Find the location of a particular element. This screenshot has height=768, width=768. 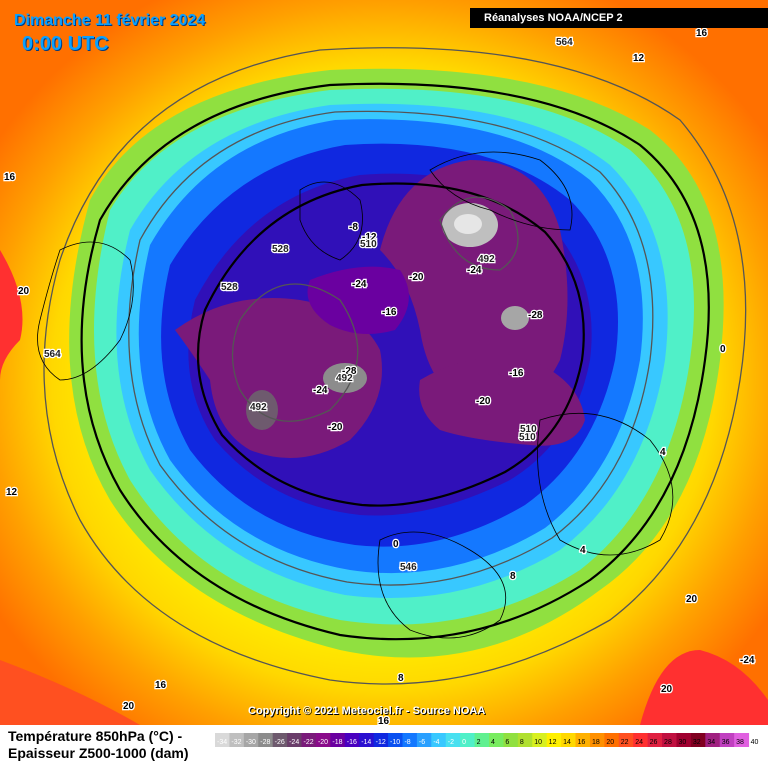

legend-tick: -32 is located at coordinates (236, 742).